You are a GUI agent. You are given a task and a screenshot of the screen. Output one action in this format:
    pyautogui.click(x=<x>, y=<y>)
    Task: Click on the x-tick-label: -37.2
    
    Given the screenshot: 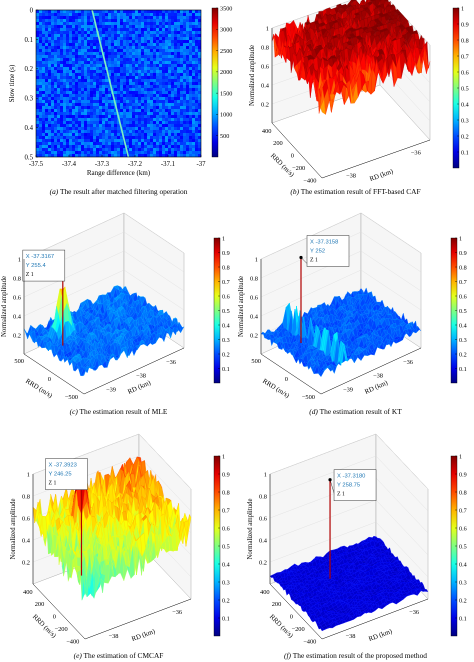 What is the action you would take?
    pyautogui.click(x=135, y=164)
    